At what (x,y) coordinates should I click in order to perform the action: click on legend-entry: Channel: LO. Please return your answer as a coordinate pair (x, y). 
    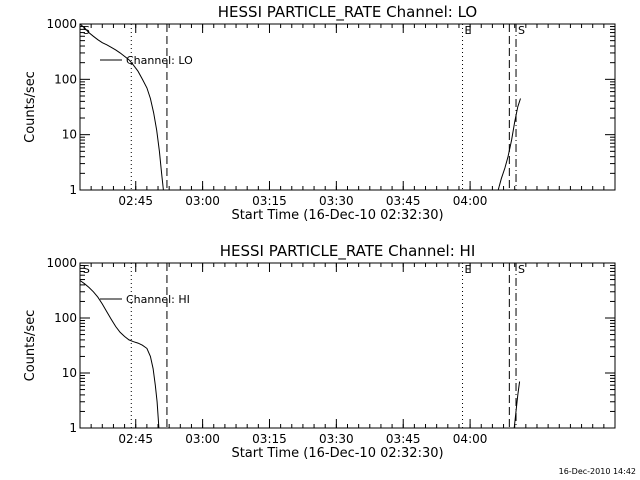
    Looking at the image, I should click on (159, 60).